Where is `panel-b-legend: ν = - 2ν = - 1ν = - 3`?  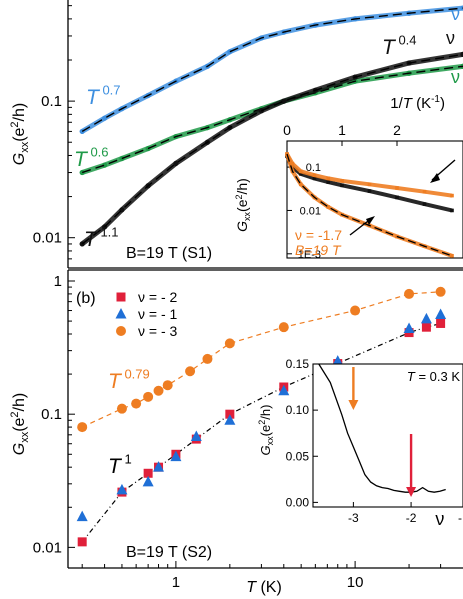 panel-b-legend: ν = - 2ν = - 1ν = - 3 is located at coordinates (146, 314).